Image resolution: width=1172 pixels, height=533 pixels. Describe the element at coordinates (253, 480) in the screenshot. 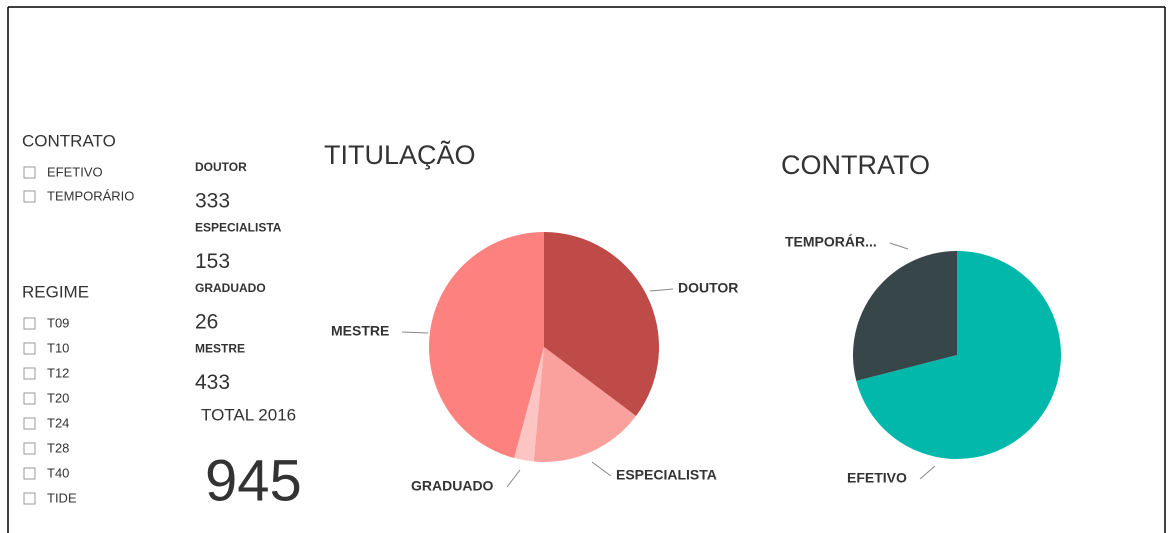

I see `total-value: 945` at that location.